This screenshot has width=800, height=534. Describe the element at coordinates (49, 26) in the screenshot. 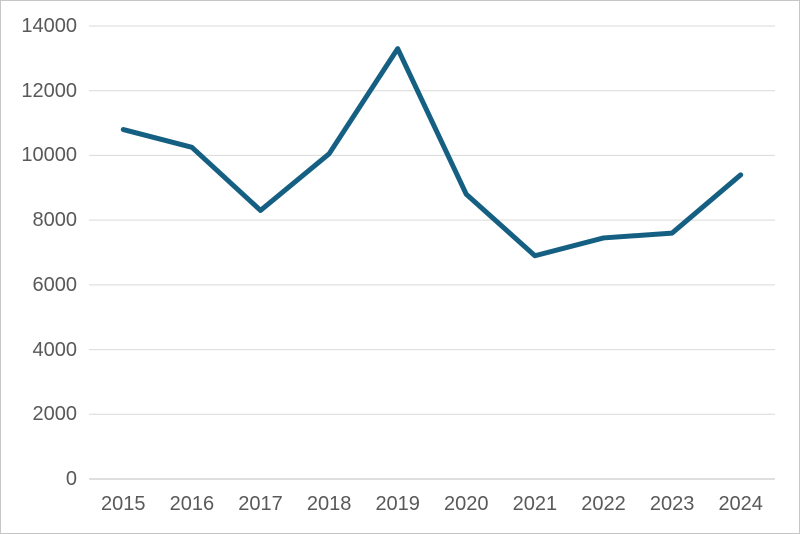

I see `y-tick-label: 14000` at that location.